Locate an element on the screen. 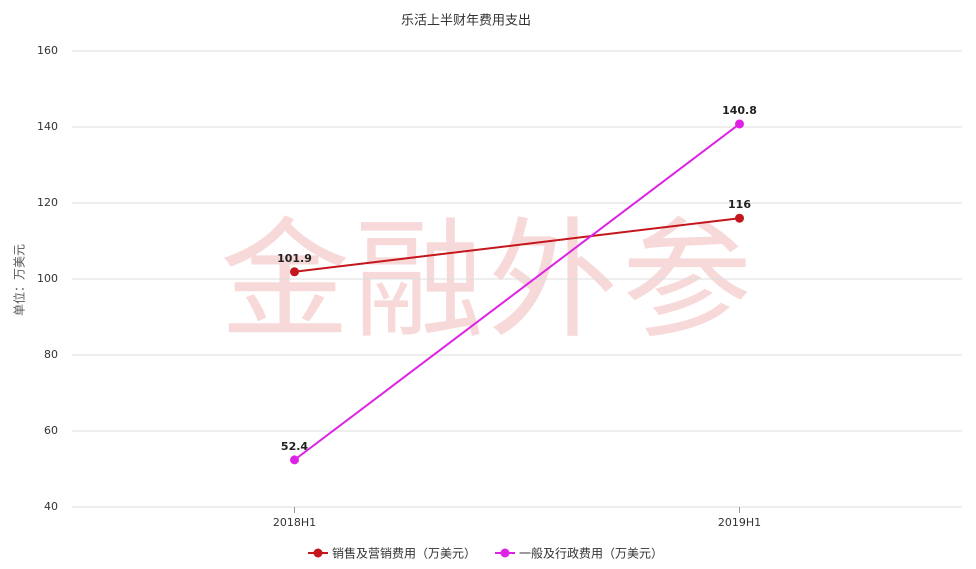 The width and height of the screenshot is (976, 569). data-label: 52.4 is located at coordinates (294, 446).